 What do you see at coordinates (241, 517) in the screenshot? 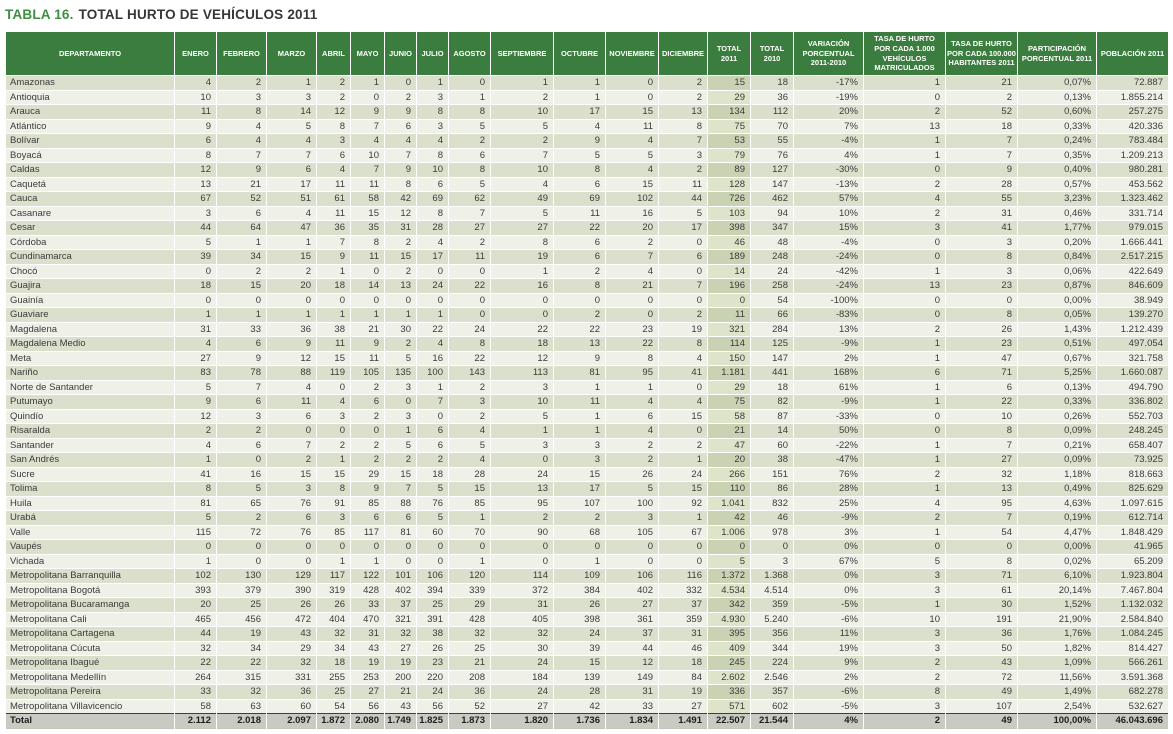
I see `cell-febrero: 2` at bounding box center [241, 517].